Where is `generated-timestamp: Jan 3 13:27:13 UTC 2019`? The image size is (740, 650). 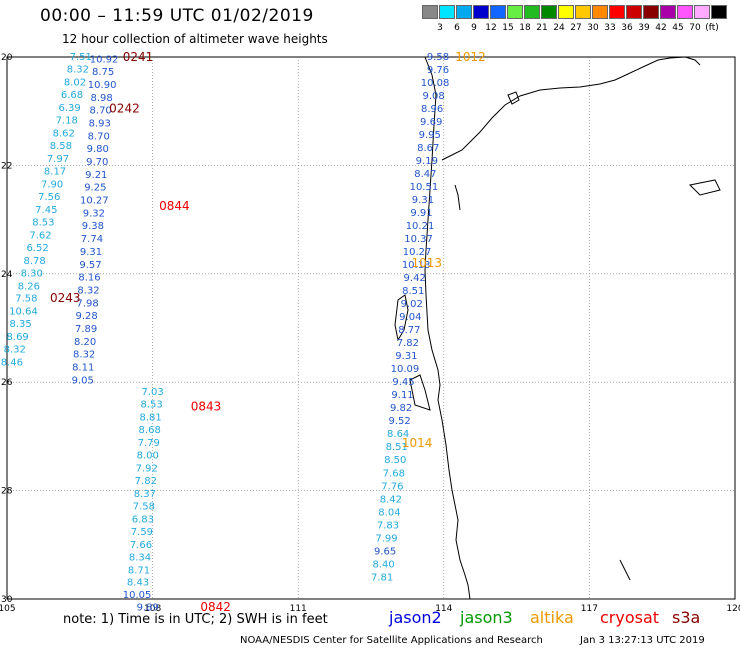
generated-timestamp: Jan 3 13:27:13 UTC 2019 is located at coordinates (642, 640).